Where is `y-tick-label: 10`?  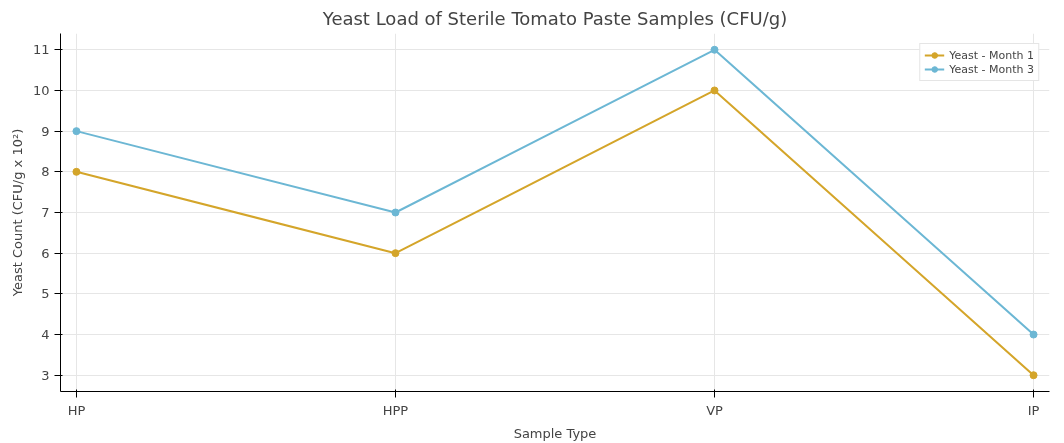 y-tick-label: 10 is located at coordinates (41, 90).